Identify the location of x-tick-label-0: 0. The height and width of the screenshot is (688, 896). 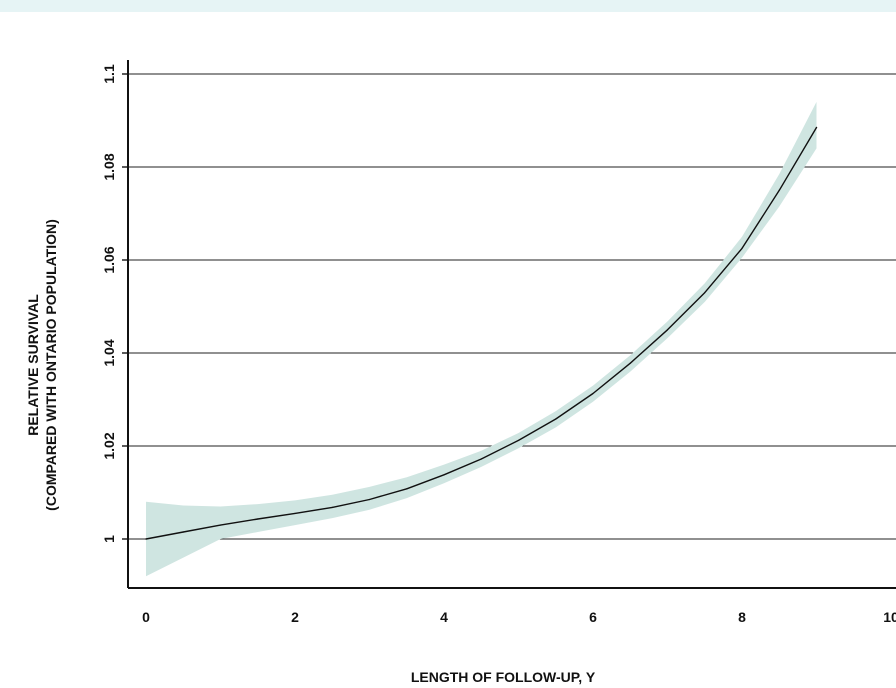
(146, 617).